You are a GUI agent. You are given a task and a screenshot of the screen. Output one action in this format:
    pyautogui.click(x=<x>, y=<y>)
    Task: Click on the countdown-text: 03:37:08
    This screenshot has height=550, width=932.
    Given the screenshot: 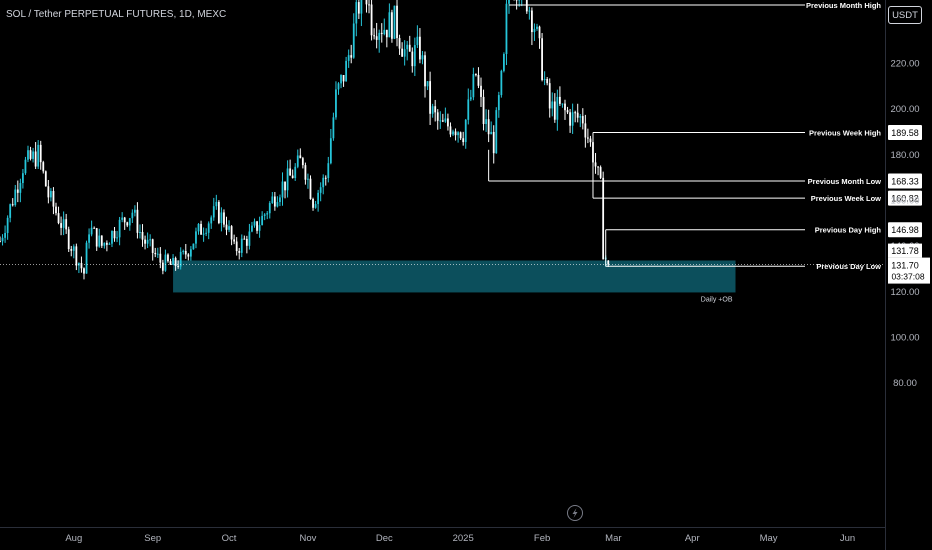 What is the action you would take?
    pyautogui.click(x=907, y=277)
    